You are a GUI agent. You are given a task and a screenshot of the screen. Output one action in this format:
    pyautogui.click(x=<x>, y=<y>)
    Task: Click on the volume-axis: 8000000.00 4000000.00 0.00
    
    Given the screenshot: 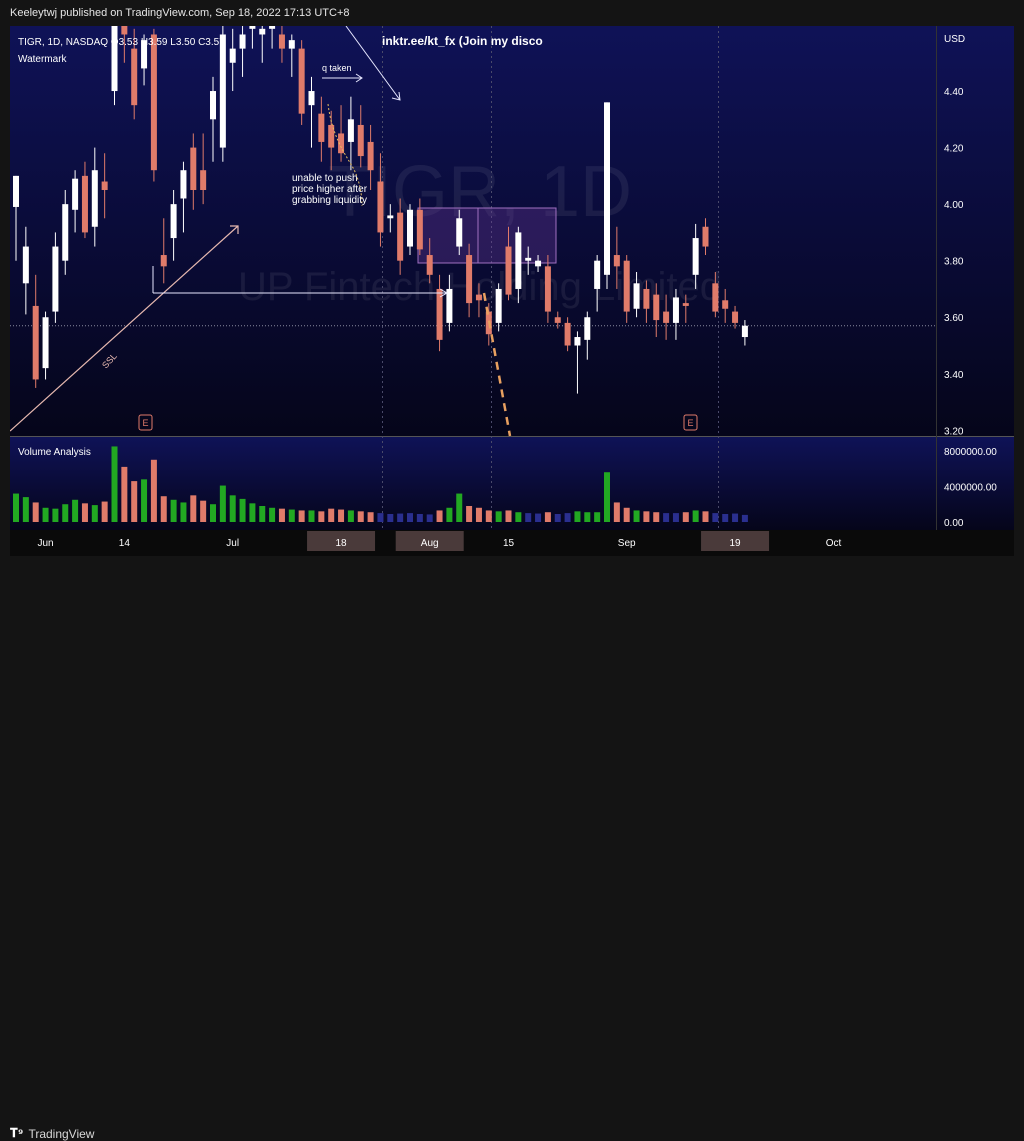 What is the action you would take?
    pyautogui.click(x=970, y=488)
    